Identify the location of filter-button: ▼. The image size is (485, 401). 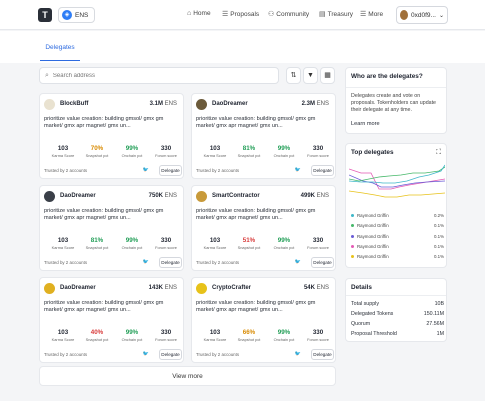
(310, 75).